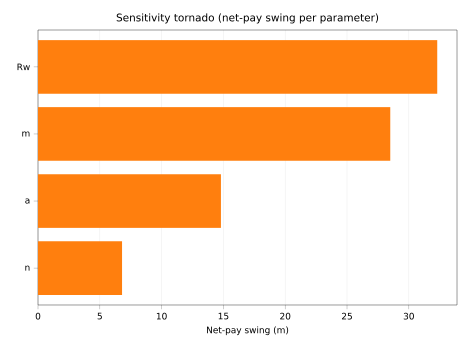 The height and width of the screenshot is (354, 465). I want to click on x-tick-label: 5, so click(100, 316).